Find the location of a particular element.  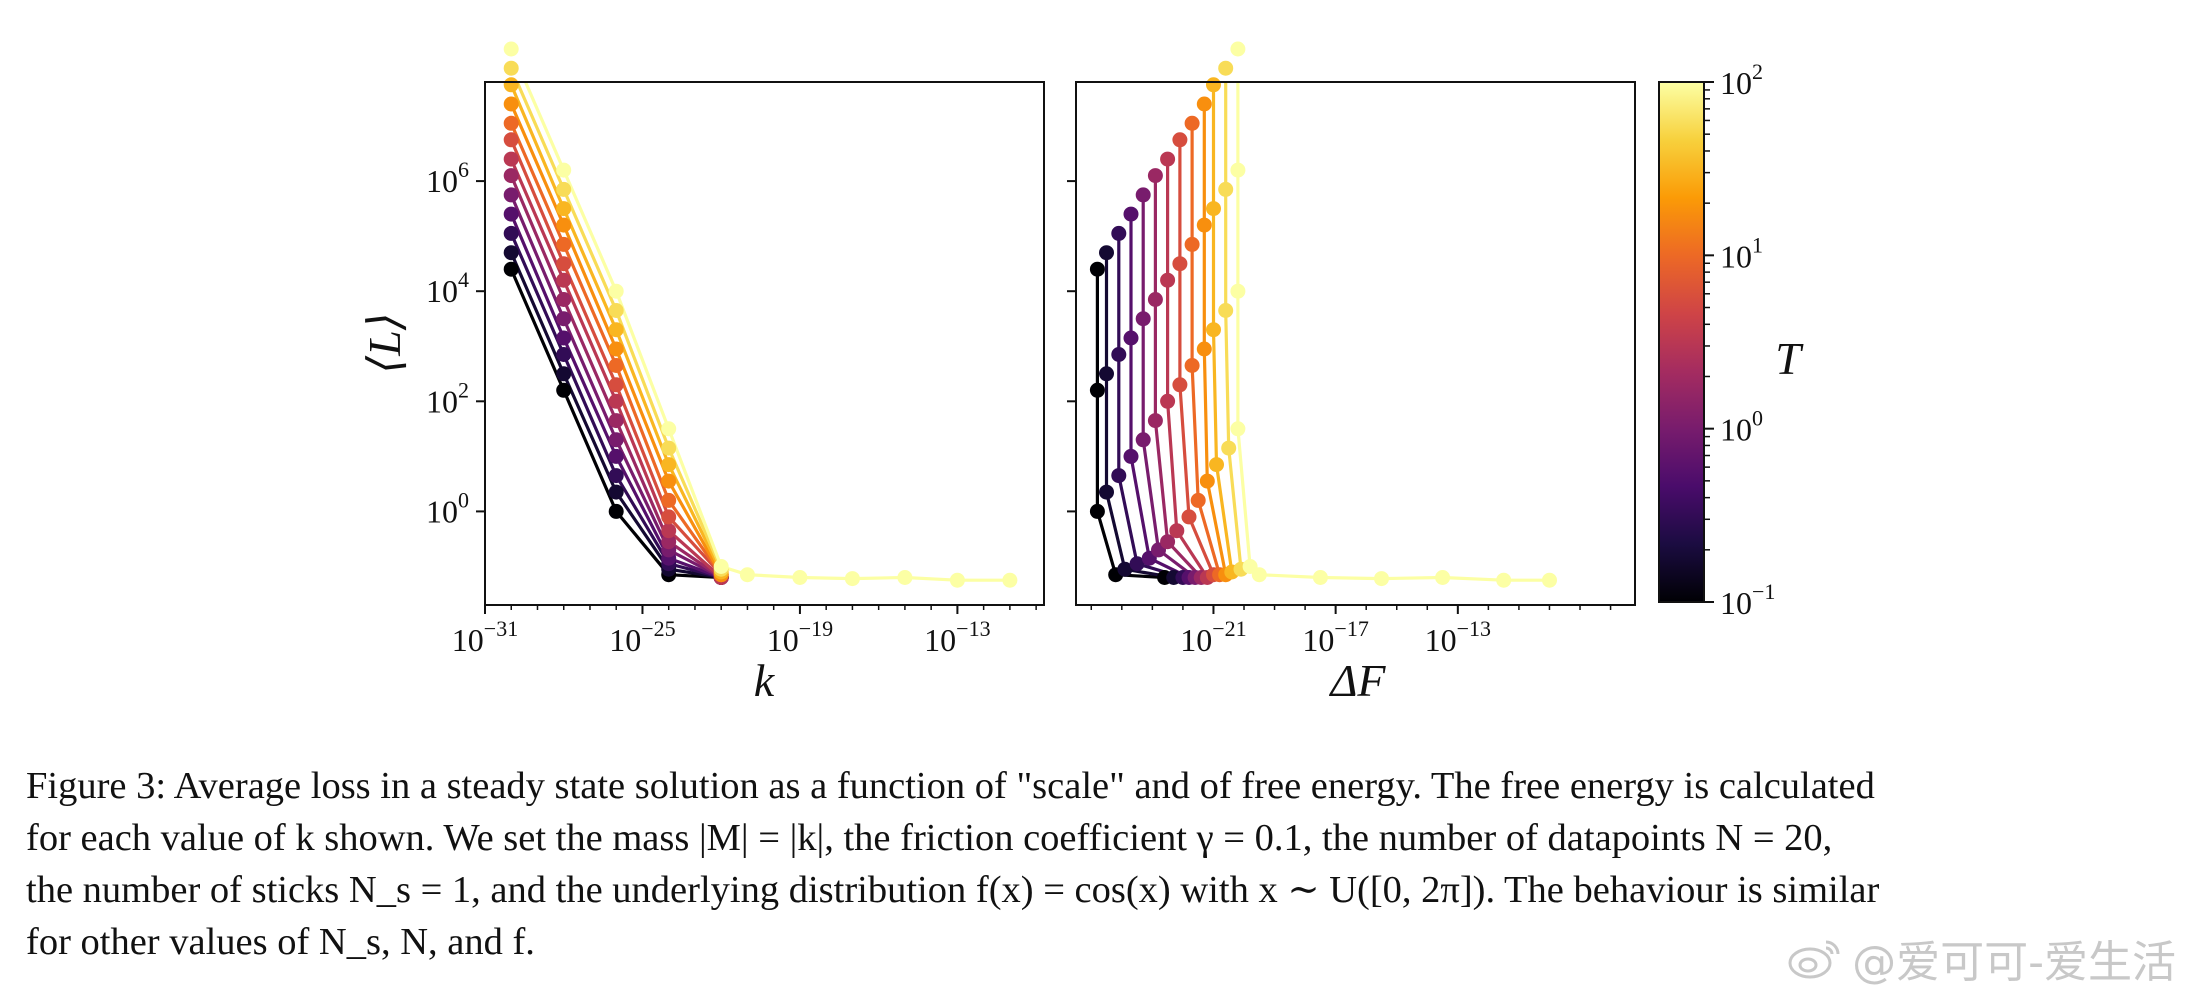

weibo-logo-icon is located at coordinates (1814, 959).